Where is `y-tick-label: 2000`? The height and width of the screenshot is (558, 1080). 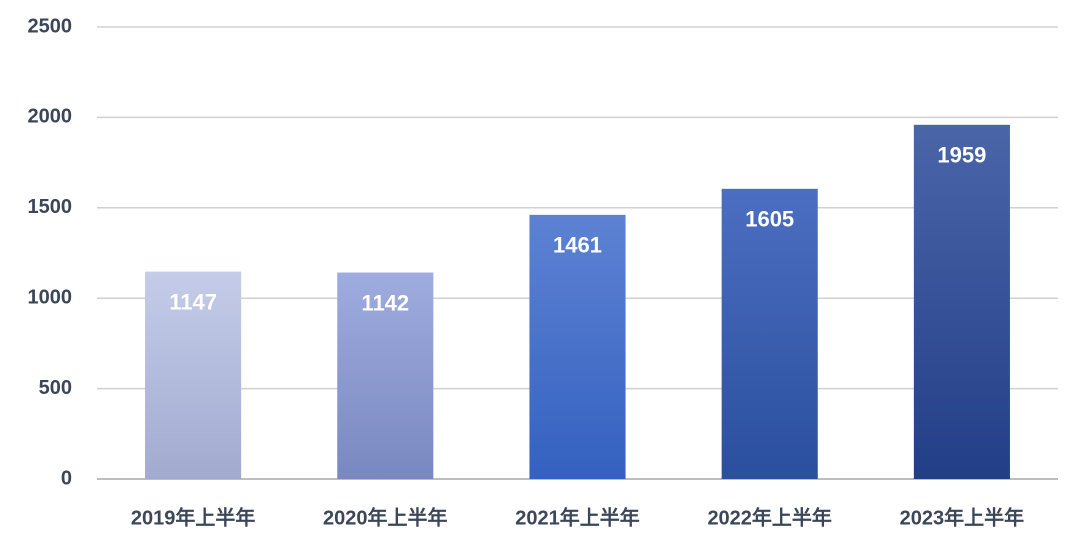 y-tick-label: 2000 is located at coordinates (50, 117).